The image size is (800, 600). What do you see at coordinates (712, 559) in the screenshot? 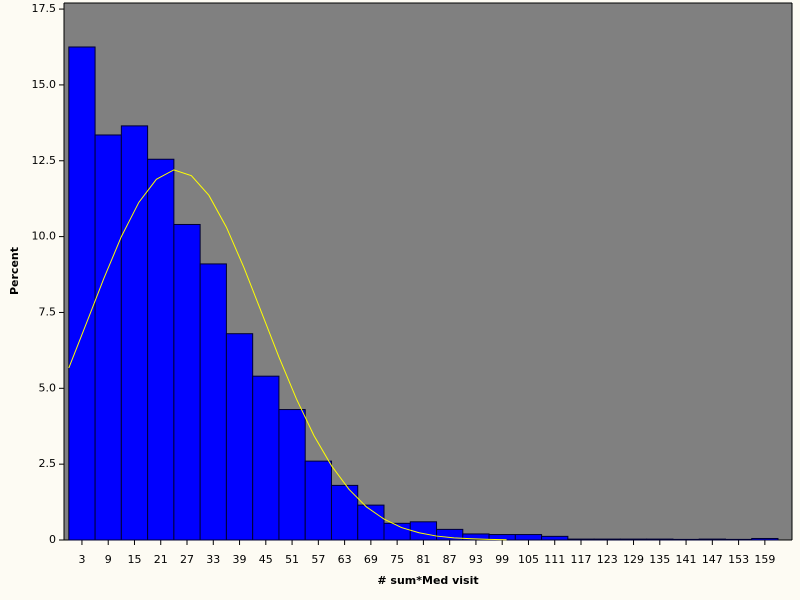
I see `x-tick-label: 147` at bounding box center [712, 559].